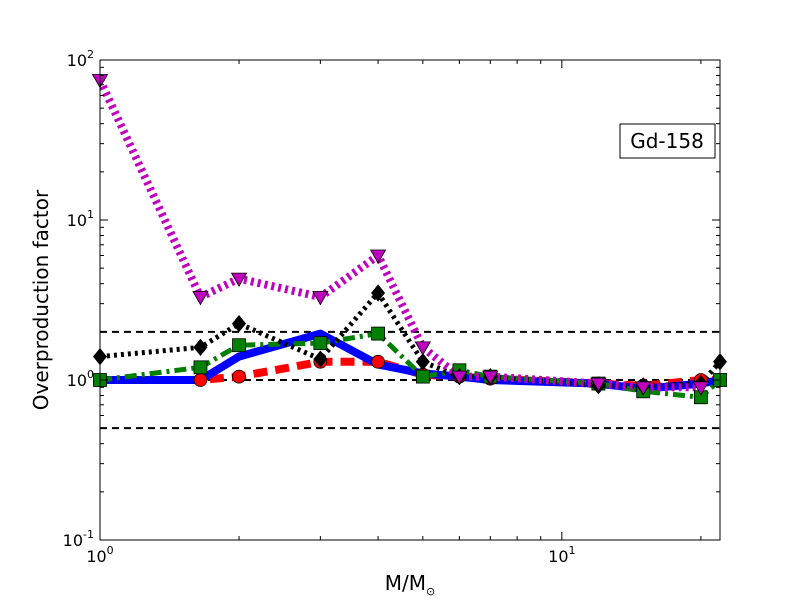  Describe the element at coordinates (88, 534) in the screenshot. I see `y-tick-exponent: -1` at that location.